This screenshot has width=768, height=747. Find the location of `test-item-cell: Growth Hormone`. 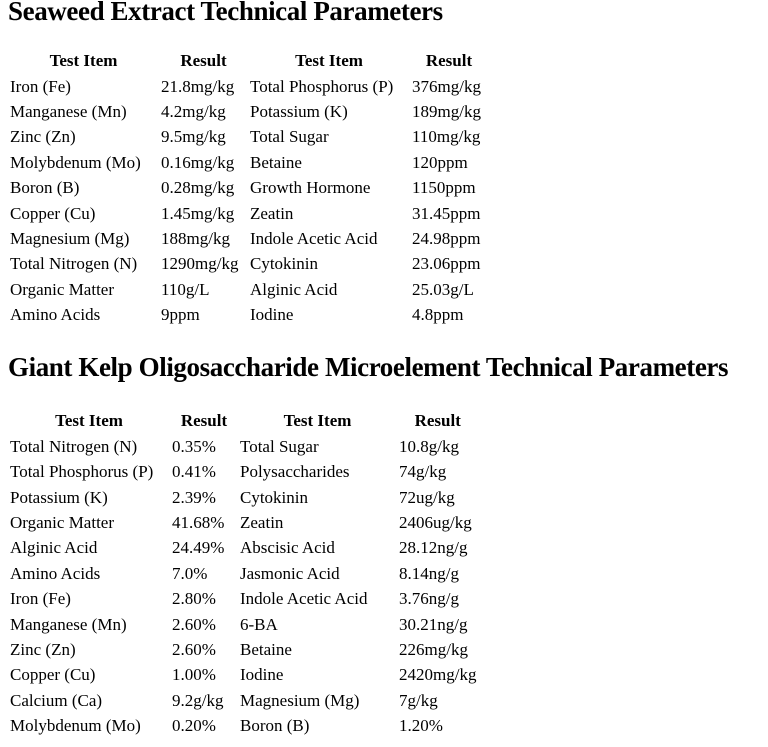

test-item-cell: Growth Hormone is located at coordinates (310, 188).